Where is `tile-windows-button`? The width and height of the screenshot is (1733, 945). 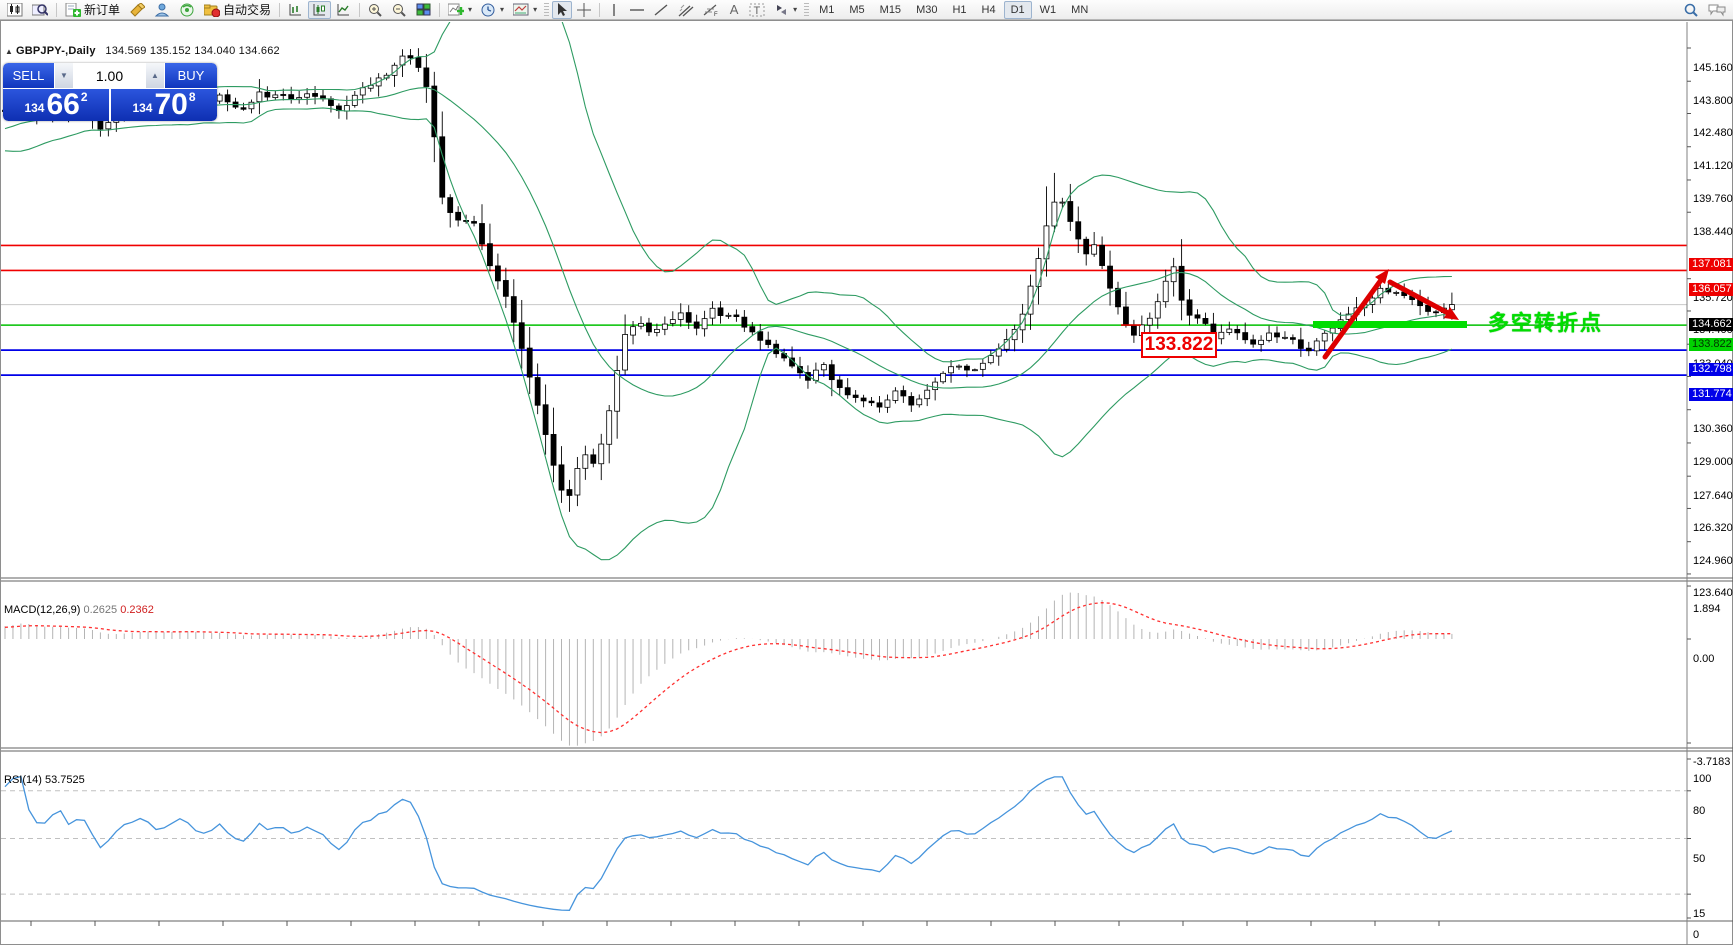
tile-windows-button is located at coordinates (423, 10).